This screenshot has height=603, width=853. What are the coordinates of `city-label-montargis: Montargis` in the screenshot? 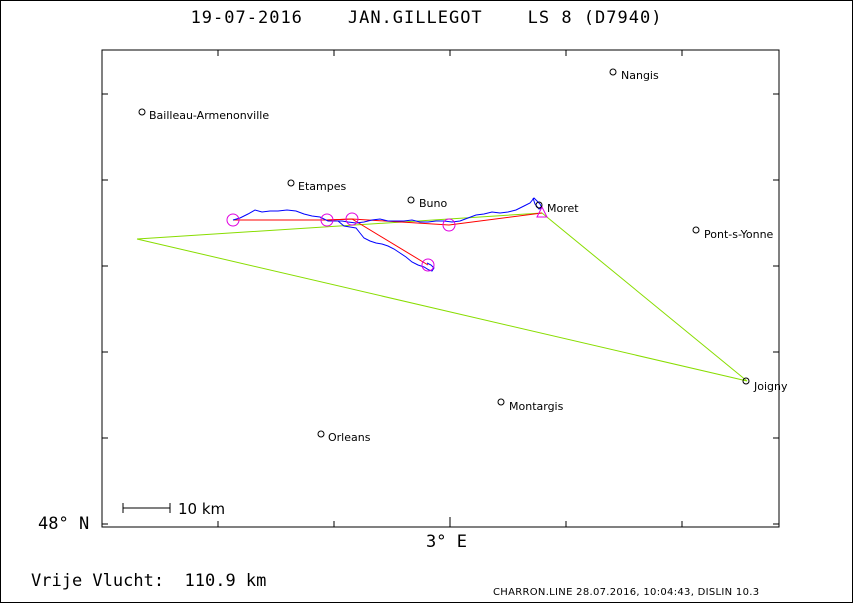 It's located at (536, 406).